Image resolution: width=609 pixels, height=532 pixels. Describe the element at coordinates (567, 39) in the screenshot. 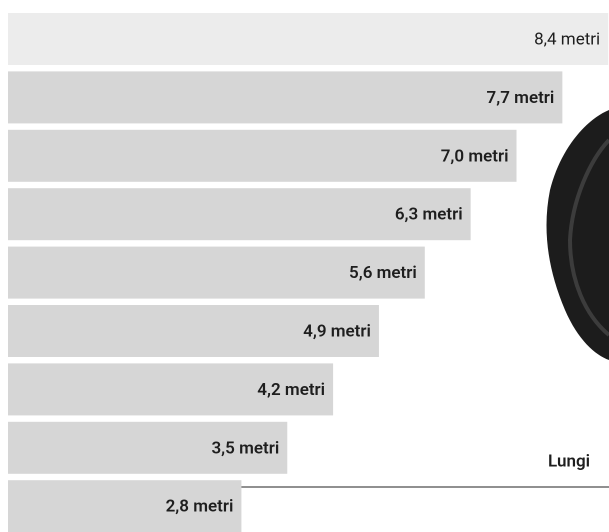

I see `value-label: 8,4 metri` at that location.